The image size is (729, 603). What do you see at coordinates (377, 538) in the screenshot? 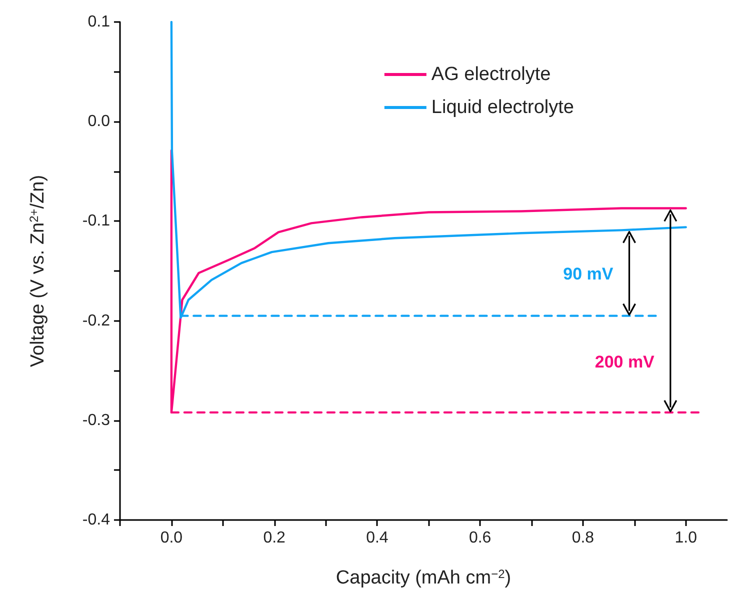
I see `x-tick-label: 0.4` at bounding box center [377, 538].